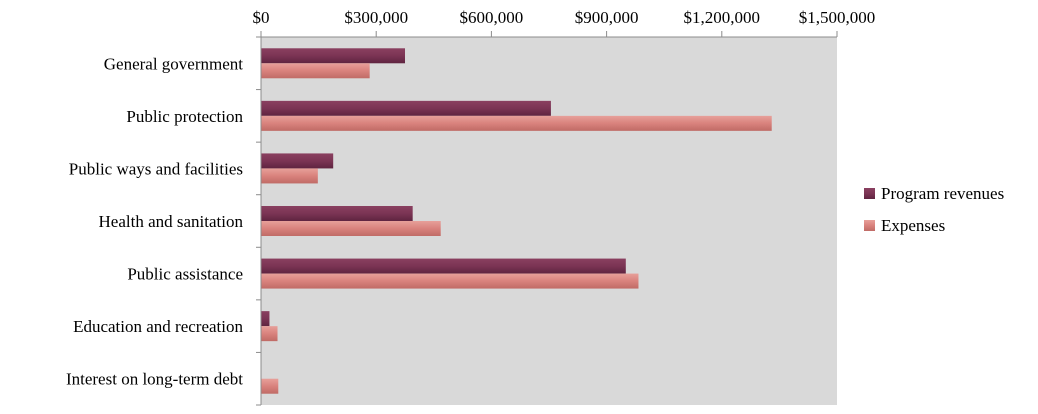 The image size is (1038, 414). I want to click on x-tick-label: $900,000, so click(607, 17).